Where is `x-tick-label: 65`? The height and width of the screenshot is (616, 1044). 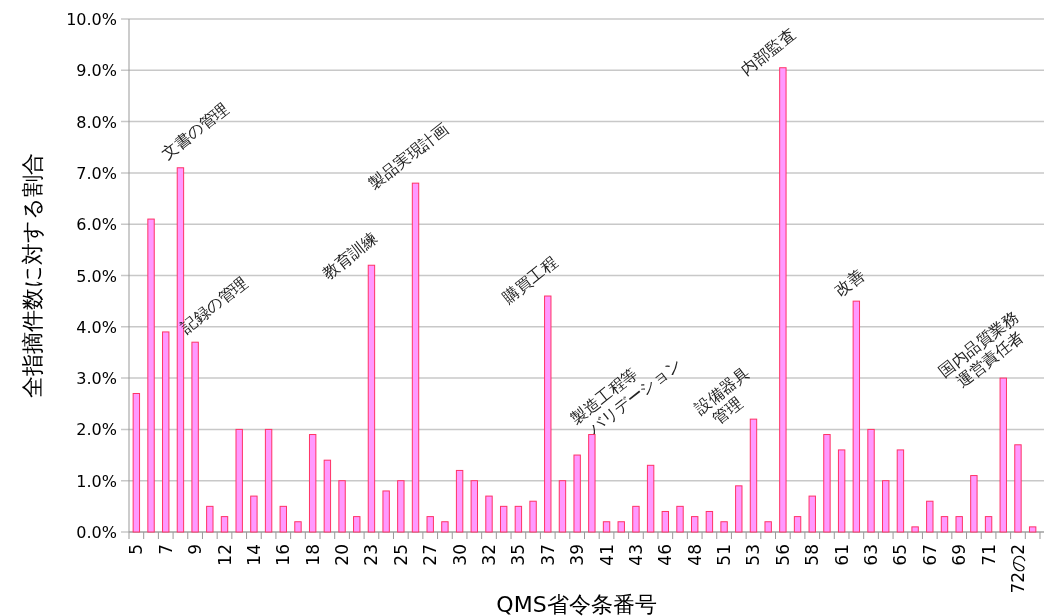
x-tick-label: 65 is located at coordinates (900, 555).